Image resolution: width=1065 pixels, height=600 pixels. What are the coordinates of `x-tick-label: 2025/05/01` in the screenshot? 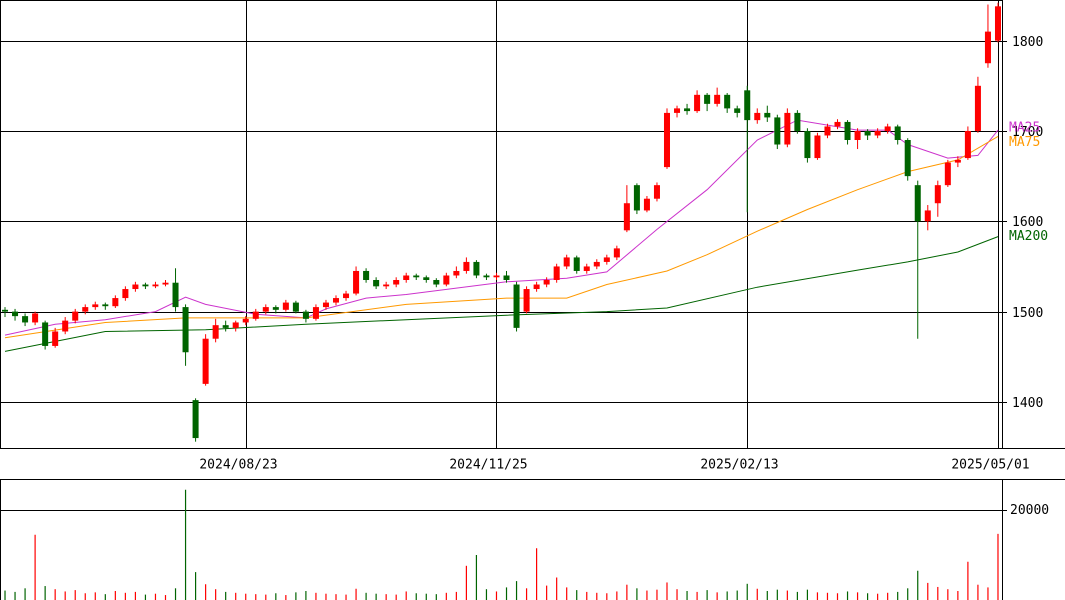 It's located at (990, 465).